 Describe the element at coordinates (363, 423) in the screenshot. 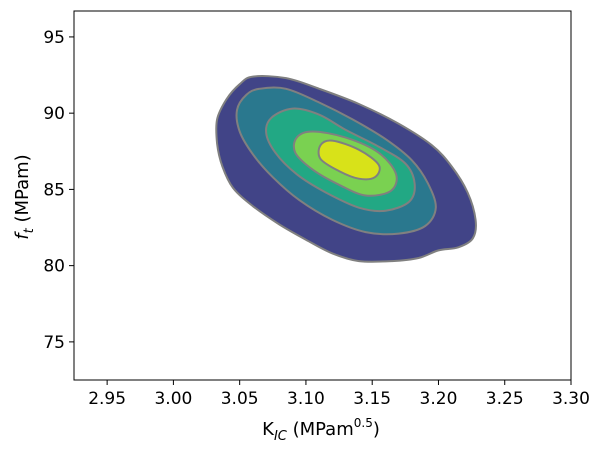

I see `x-label-sup: 0.5` at that location.